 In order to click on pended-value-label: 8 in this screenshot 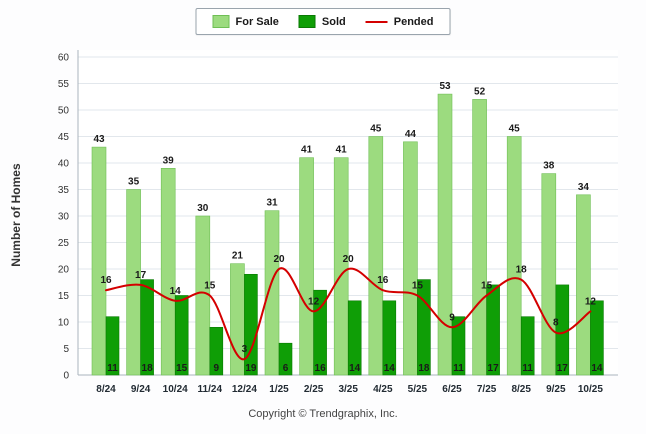, I will do `click(556, 323)`.